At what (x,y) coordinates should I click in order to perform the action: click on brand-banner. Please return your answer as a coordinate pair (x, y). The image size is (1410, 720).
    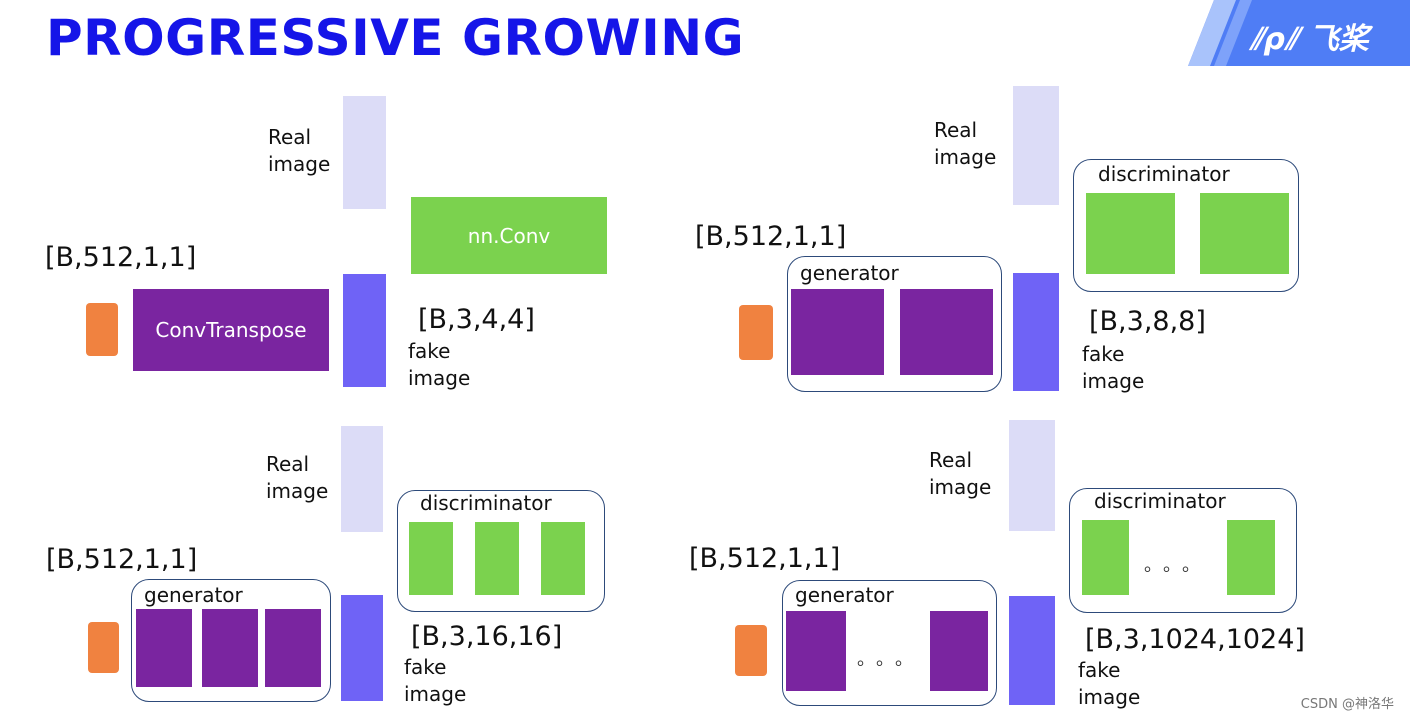
    Looking at the image, I should click on (1299, 33).